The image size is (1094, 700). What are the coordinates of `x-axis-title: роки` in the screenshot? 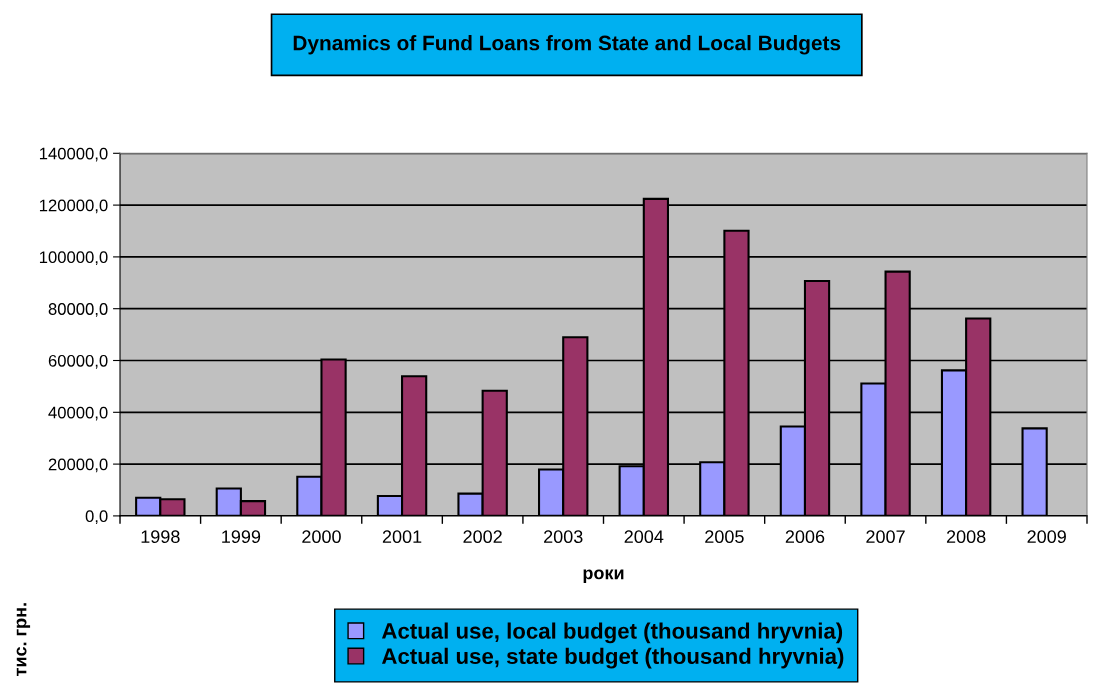 It's located at (603, 576).